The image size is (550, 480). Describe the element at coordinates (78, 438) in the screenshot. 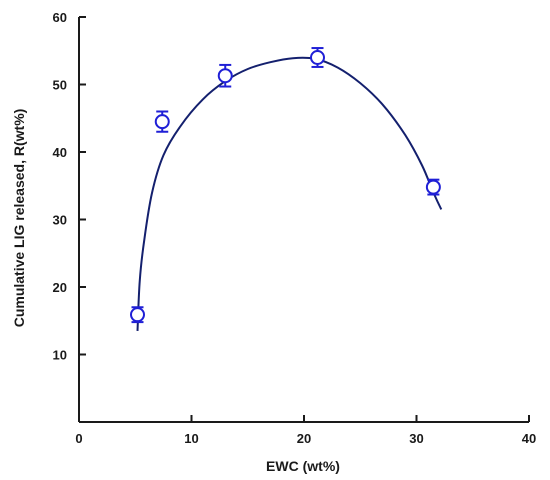

I see `x-tick-label: 0` at that location.